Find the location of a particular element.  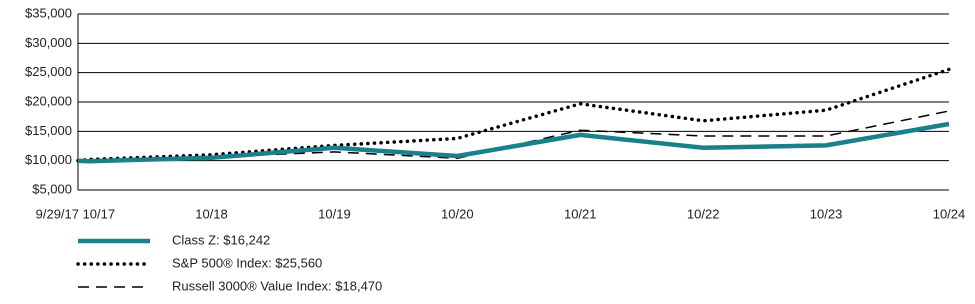

legend-label: Class Z: $16,242 is located at coordinates (221, 239).